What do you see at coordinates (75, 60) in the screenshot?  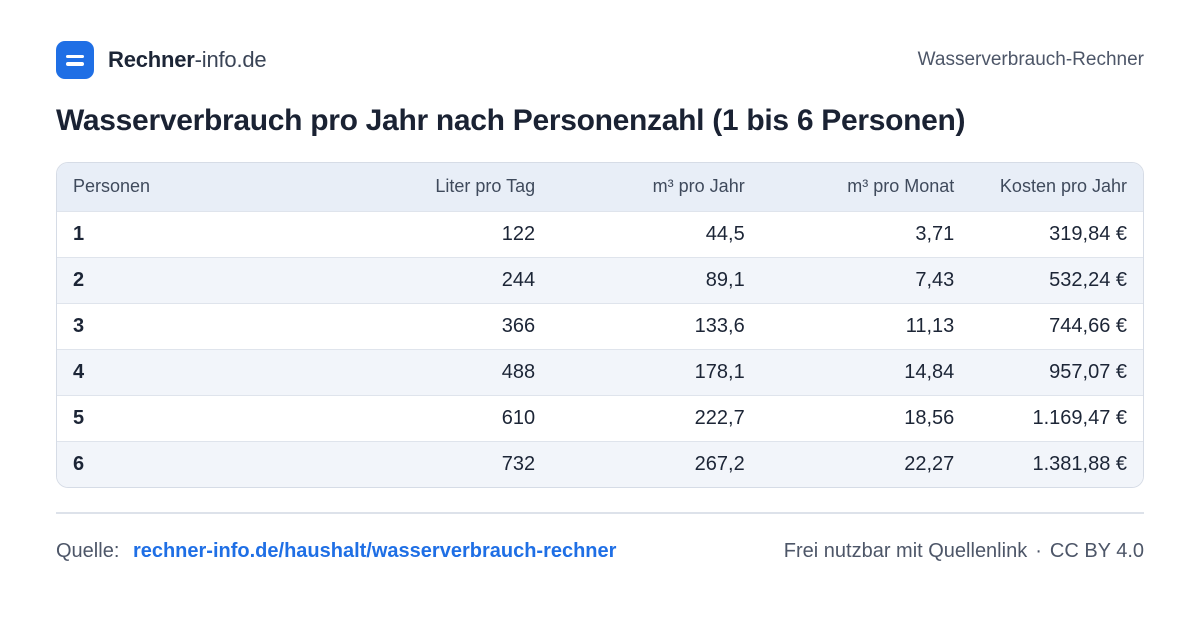 I see `logo-icon` at bounding box center [75, 60].